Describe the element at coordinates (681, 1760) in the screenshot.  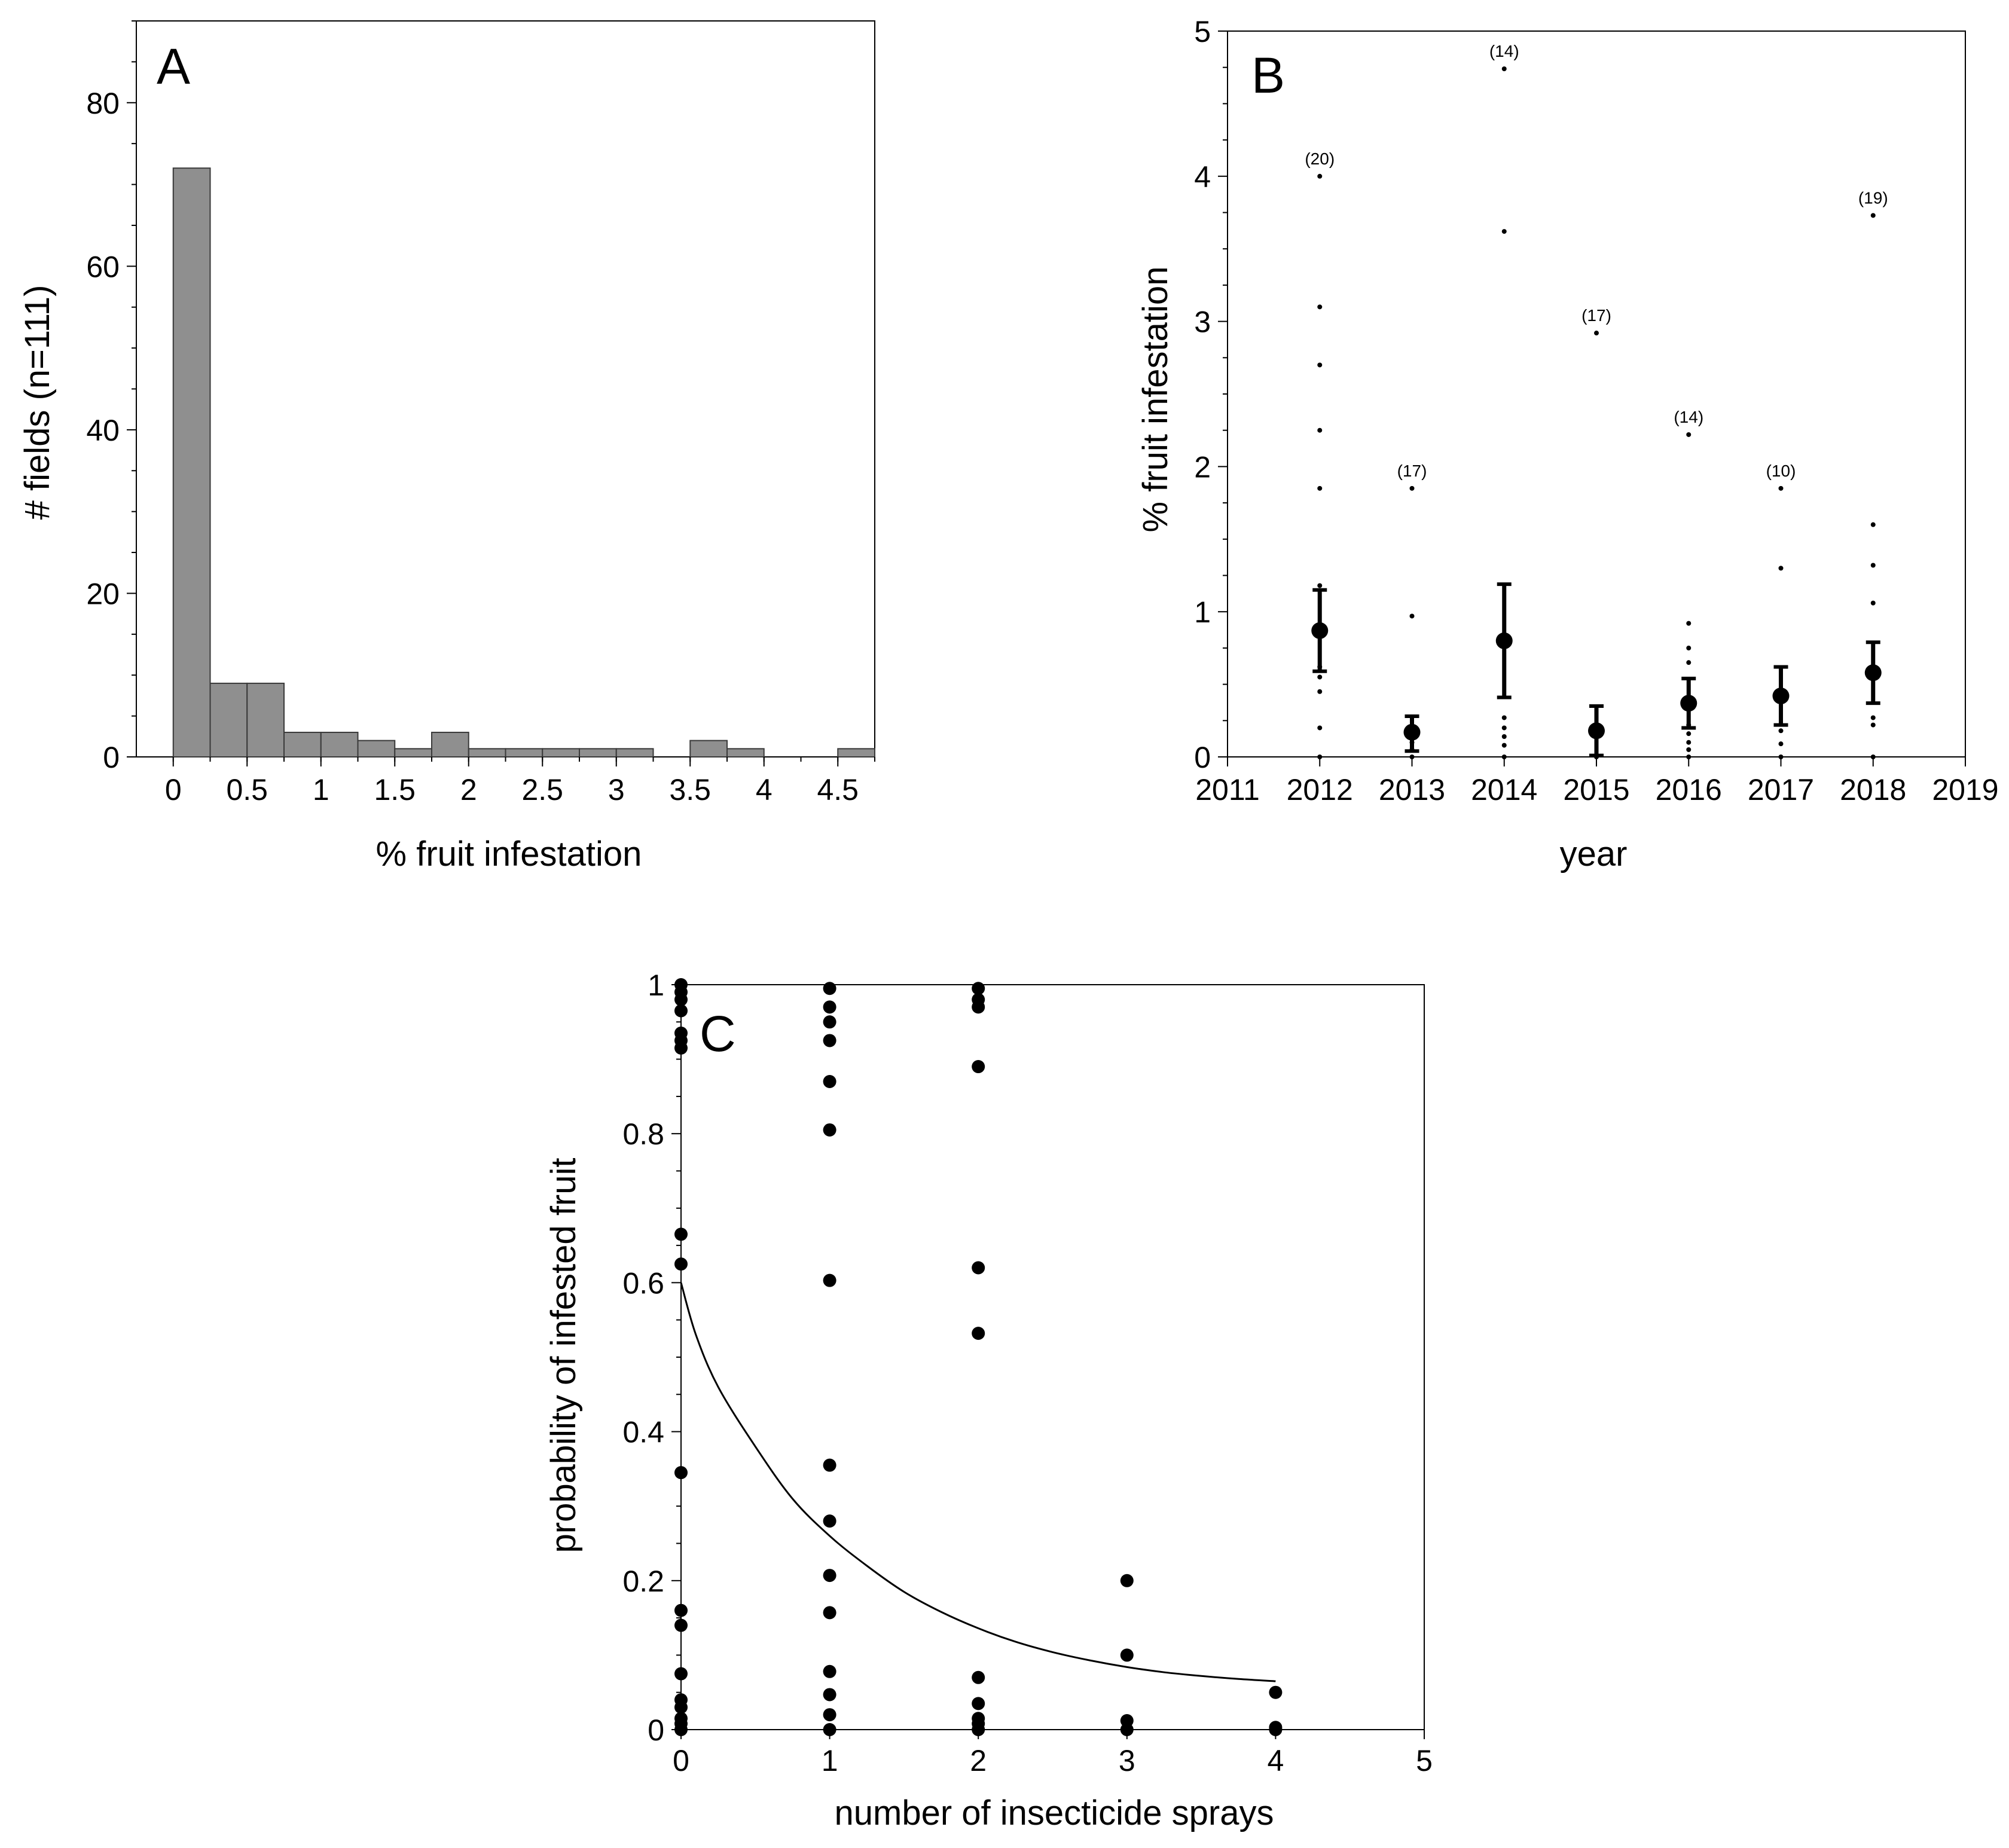
I see `panel-c-x-tick-label: 0` at that location.